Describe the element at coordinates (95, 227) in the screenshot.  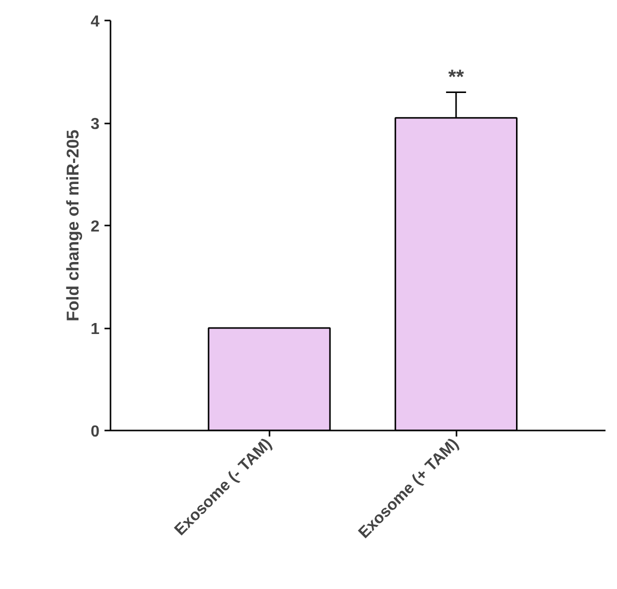
I see `y-tick-label: 2` at that location.